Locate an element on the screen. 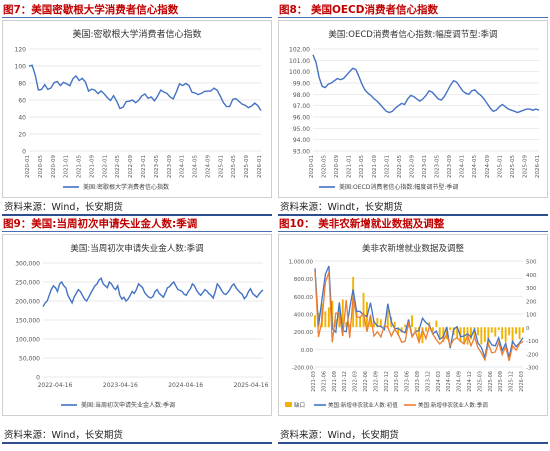  x-tick-label: 2025-06 is located at coordinates (491, 381).